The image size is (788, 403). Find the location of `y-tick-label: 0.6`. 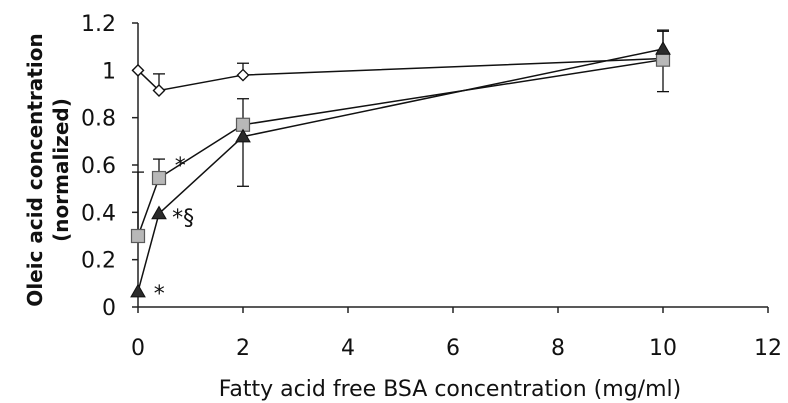

y-tick-label: 0.6 is located at coordinates (98, 166).